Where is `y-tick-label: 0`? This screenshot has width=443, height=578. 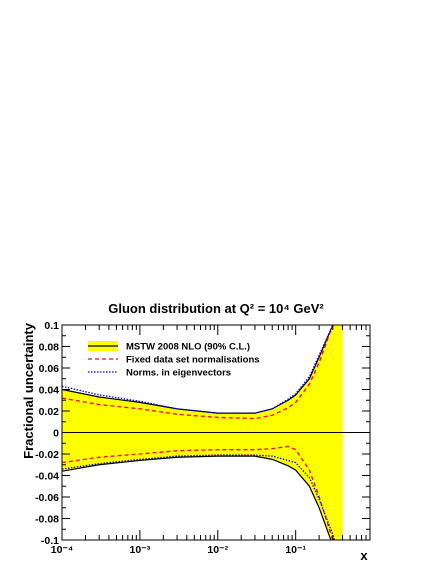
y-tick-label: 0 is located at coordinates (56, 434).